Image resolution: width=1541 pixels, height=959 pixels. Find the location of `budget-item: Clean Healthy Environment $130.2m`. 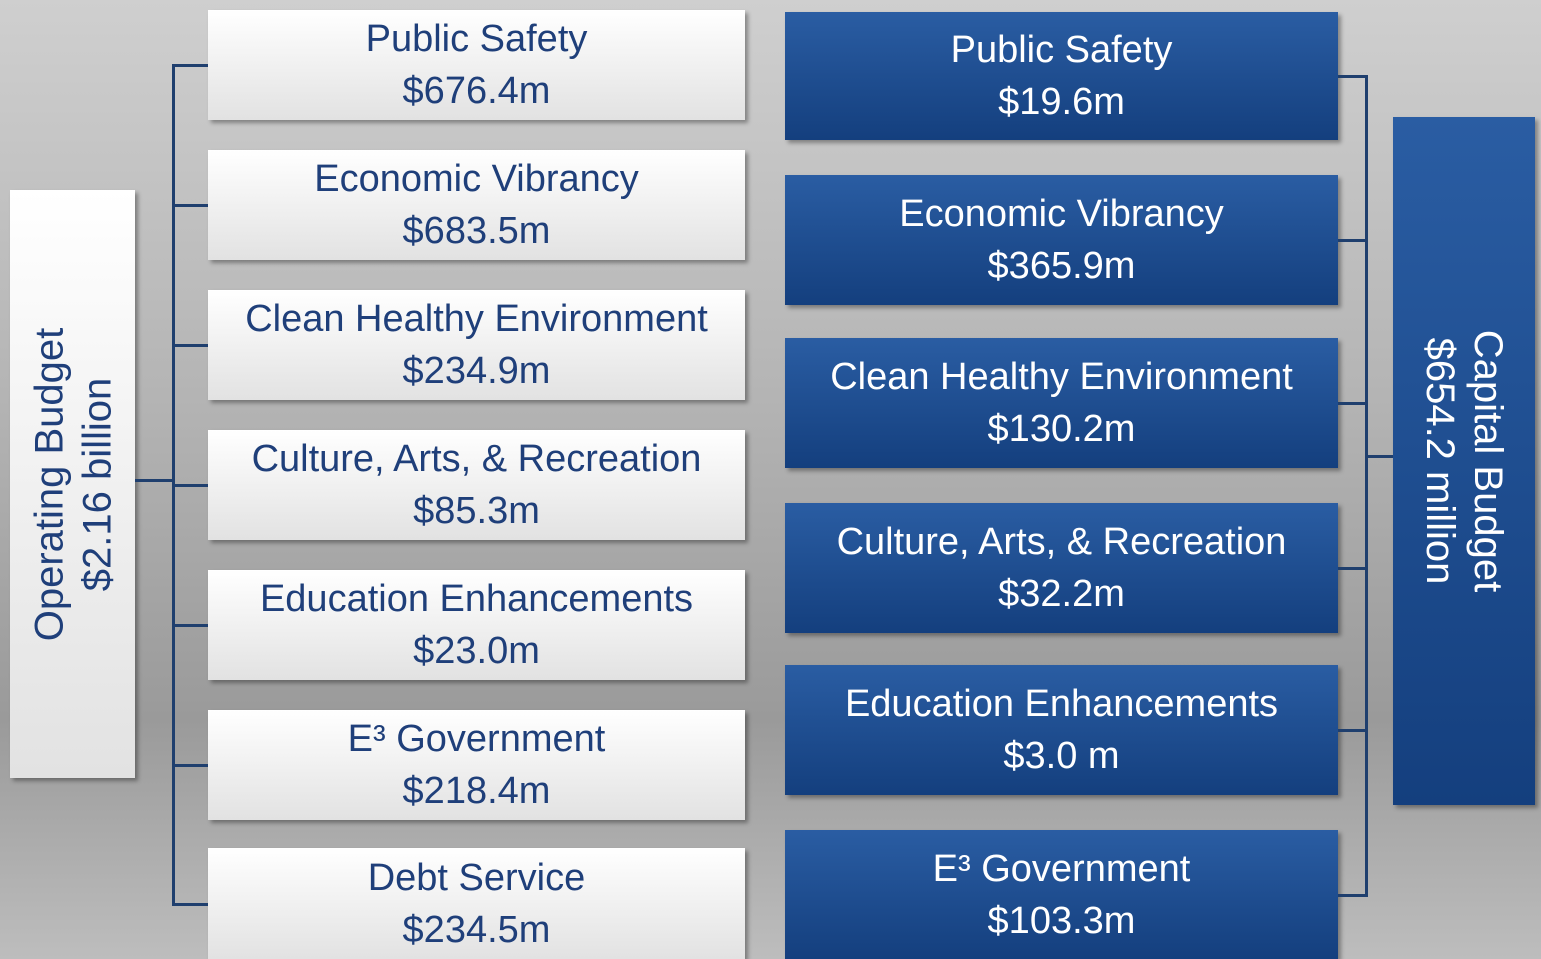

budget-item: Clean Healthy Environment $130.2m is located at coordinates (1061, 403).